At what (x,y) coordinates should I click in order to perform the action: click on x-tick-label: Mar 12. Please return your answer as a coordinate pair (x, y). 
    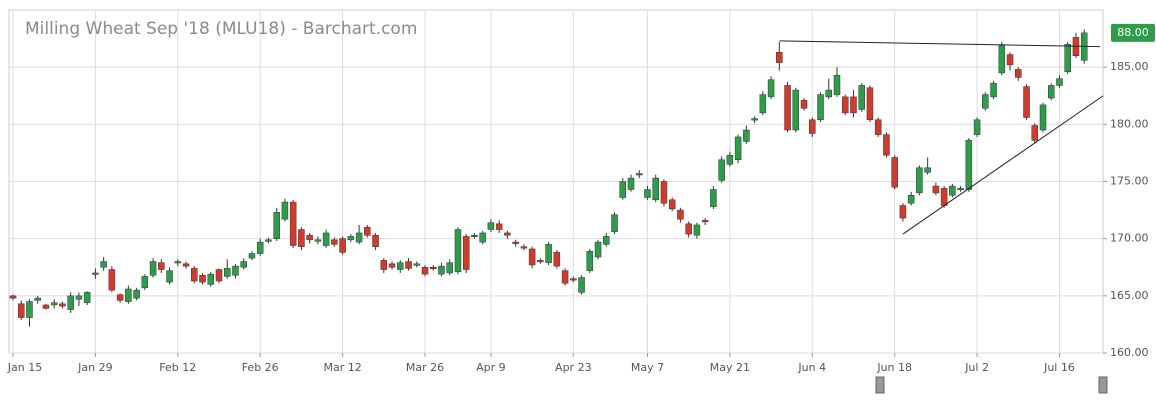
    Looking at the image, I should click on (342, 367).